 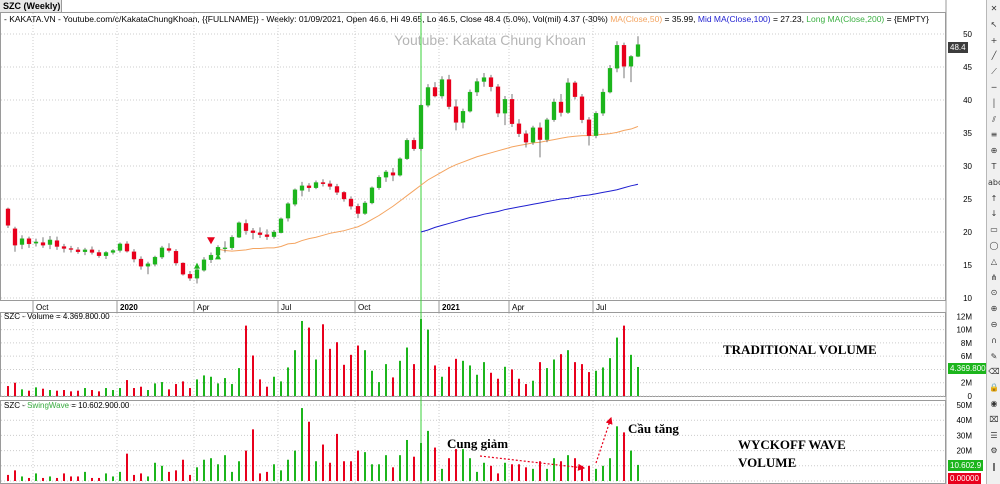 What do you see at coordinates (994, 467) in the screenshot?
I see `pause-icon: ‖` at bounding box center [994, 467].